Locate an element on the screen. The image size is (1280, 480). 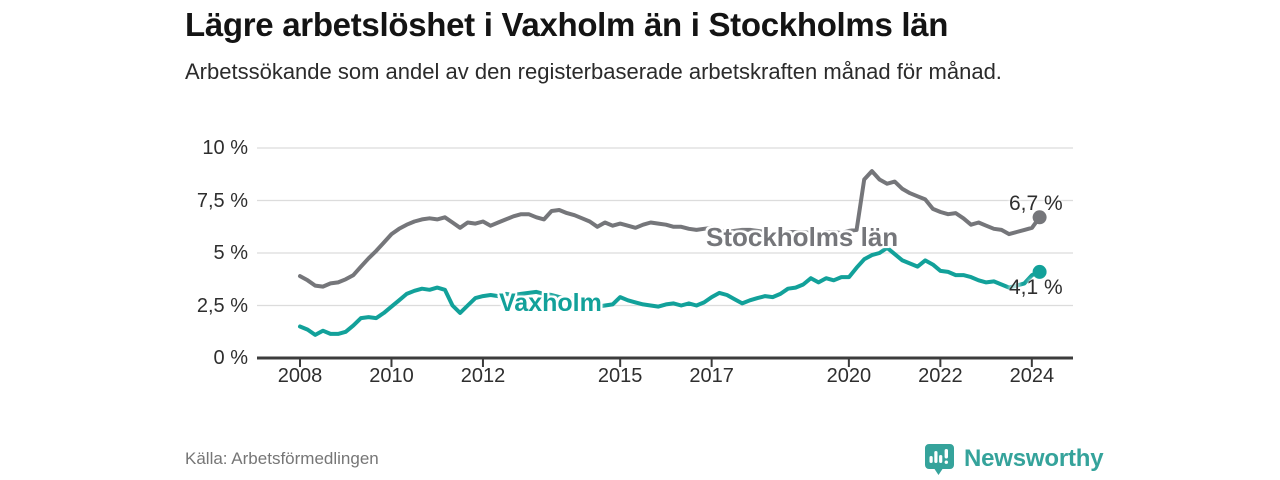
y-tick-label: 10 % is located at coordinates (225, 148).